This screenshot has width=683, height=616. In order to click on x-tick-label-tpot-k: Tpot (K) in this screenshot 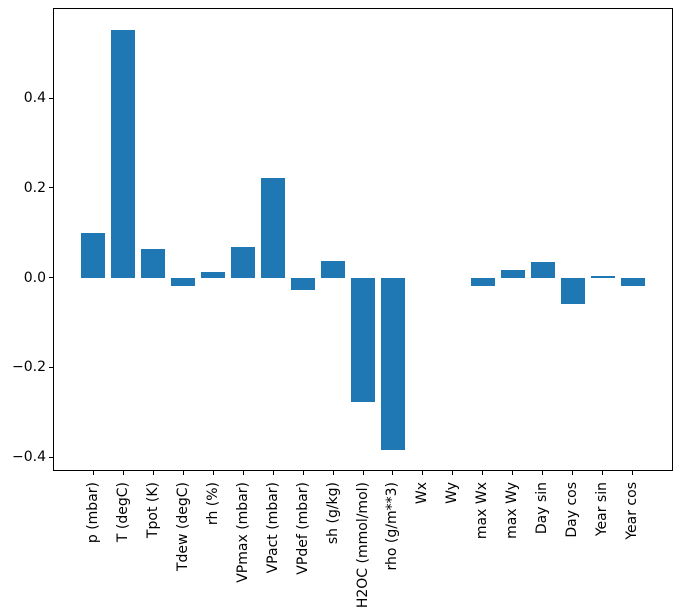, I will do `click(152, 510)`.